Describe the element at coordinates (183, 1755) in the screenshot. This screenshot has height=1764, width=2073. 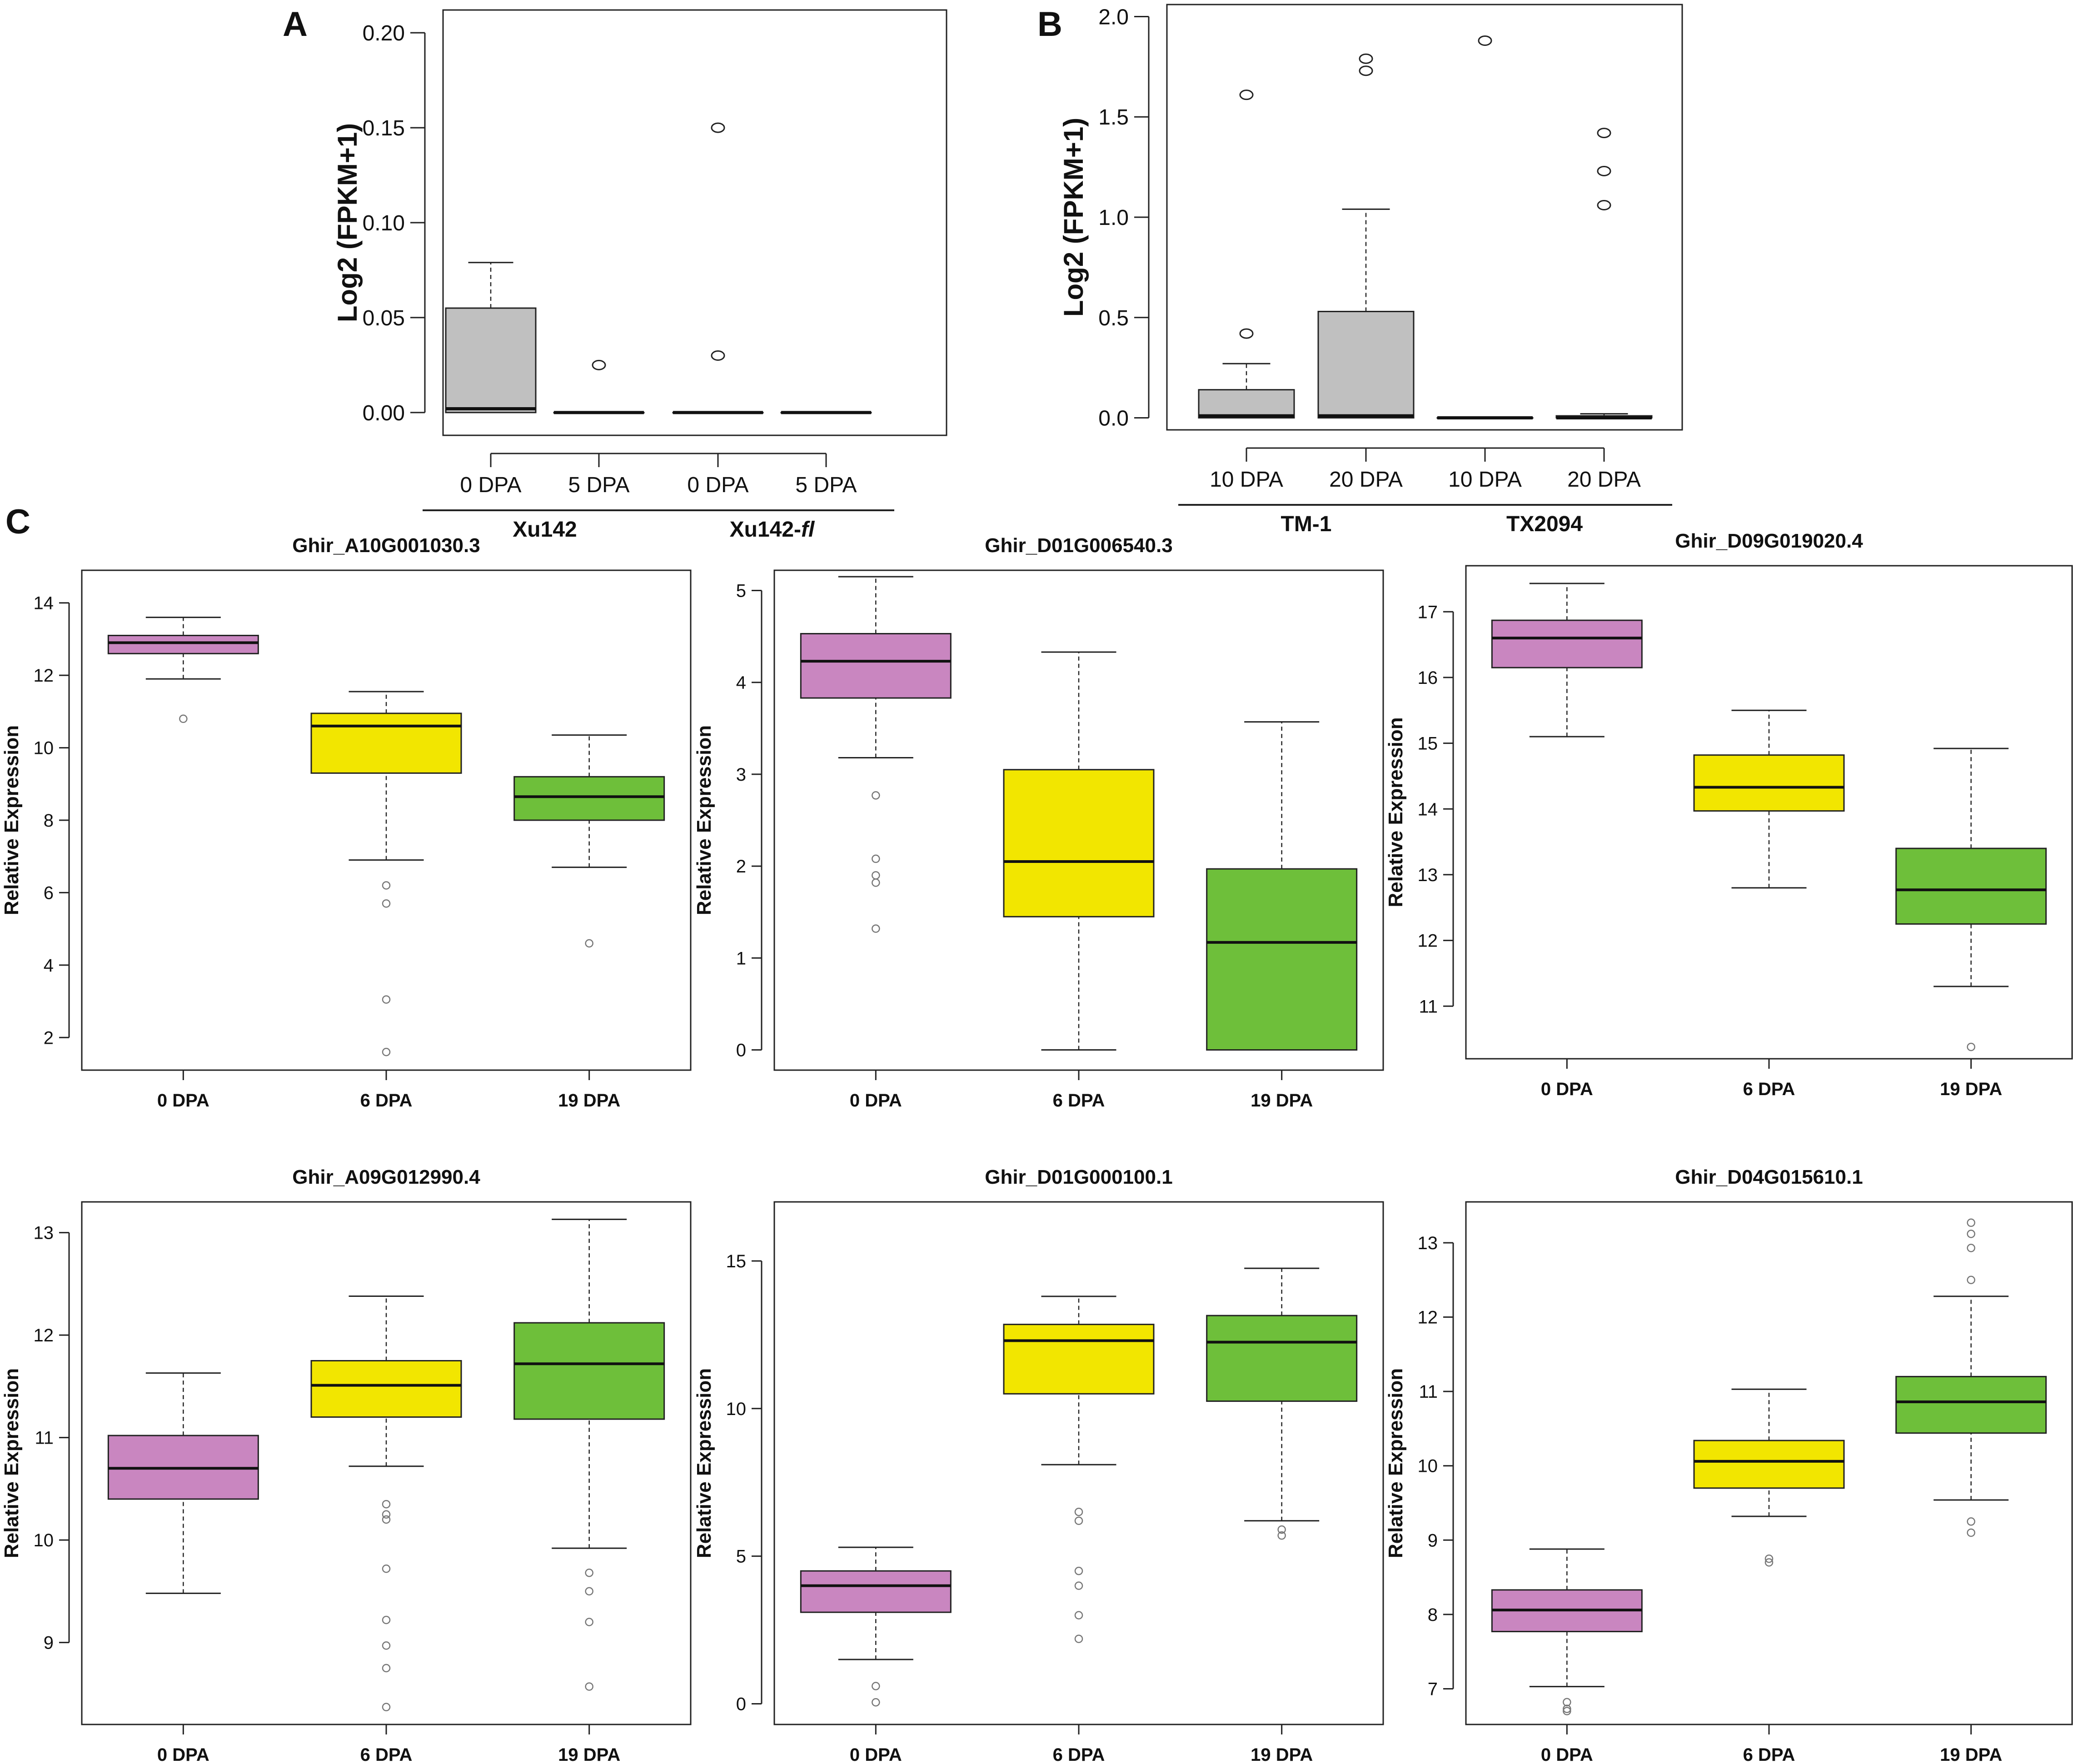
I see `x-tick-label: 0 DPA` at that location.